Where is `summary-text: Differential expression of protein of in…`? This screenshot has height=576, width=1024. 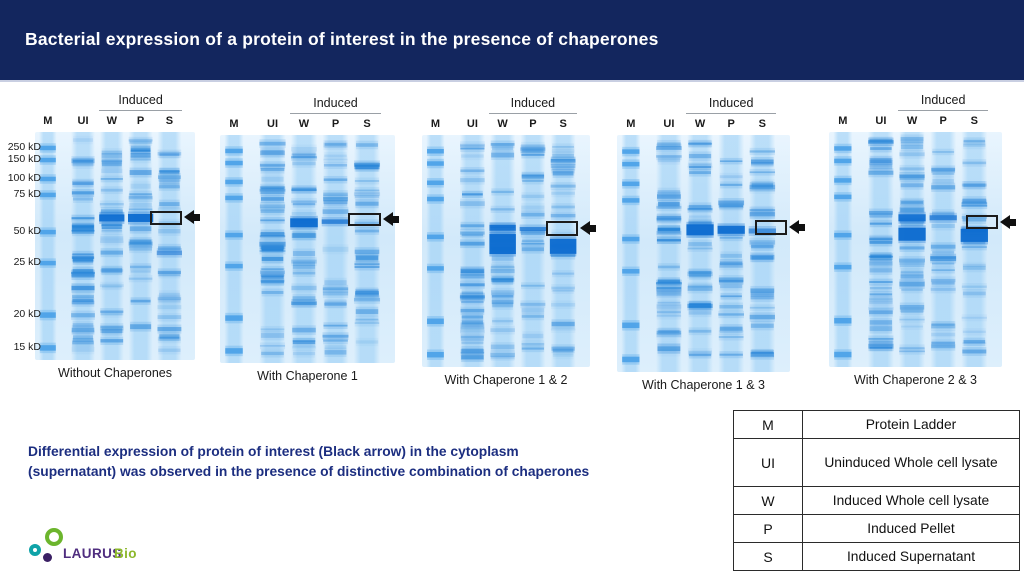
summary-text: Differential expression of protein of in… is located at coordinates (308, 462).